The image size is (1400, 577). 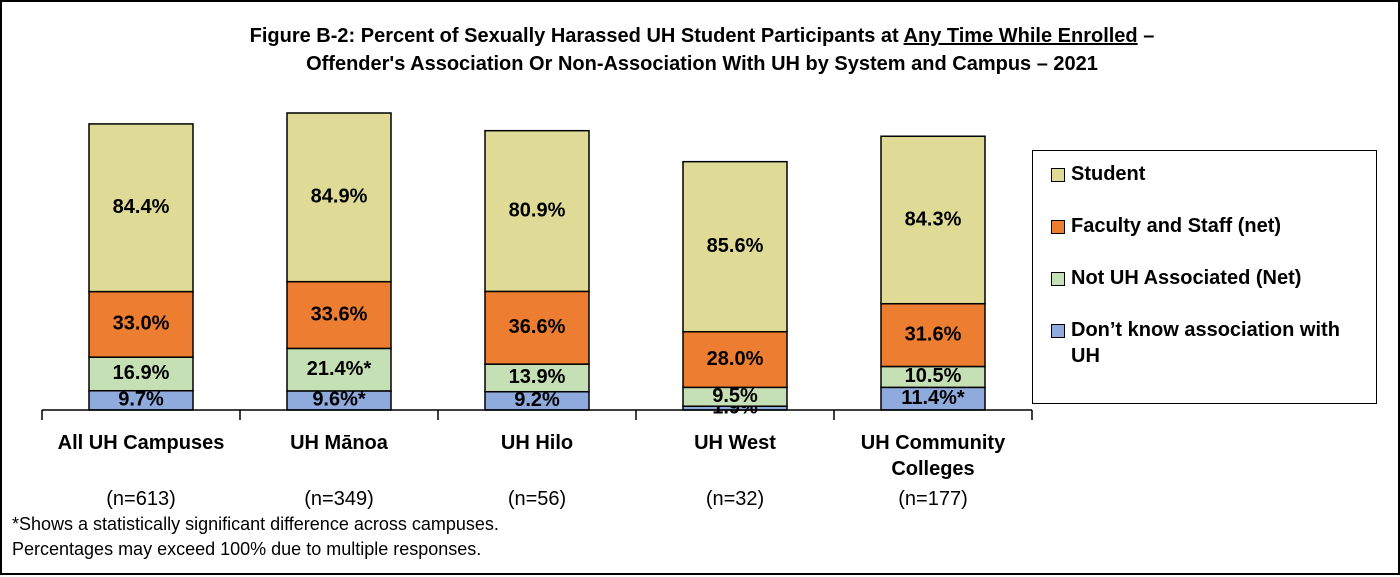 I want to click on legend-item: Don’t know association with UH, so click(x=1211, y=343).